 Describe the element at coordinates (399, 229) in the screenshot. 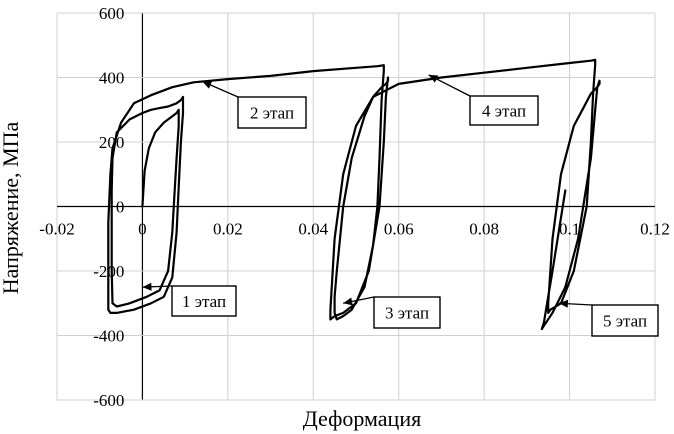

I see `x-tick-label: 0.06` at that location.